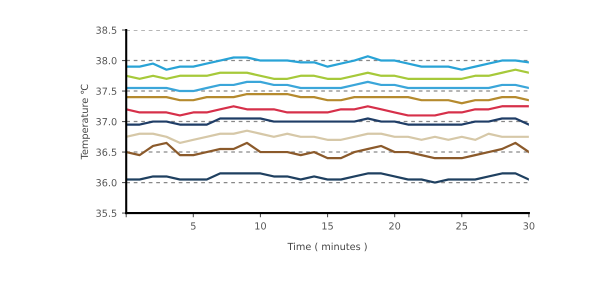  I want to click on x-tick-label: 30, so click(528, 226).